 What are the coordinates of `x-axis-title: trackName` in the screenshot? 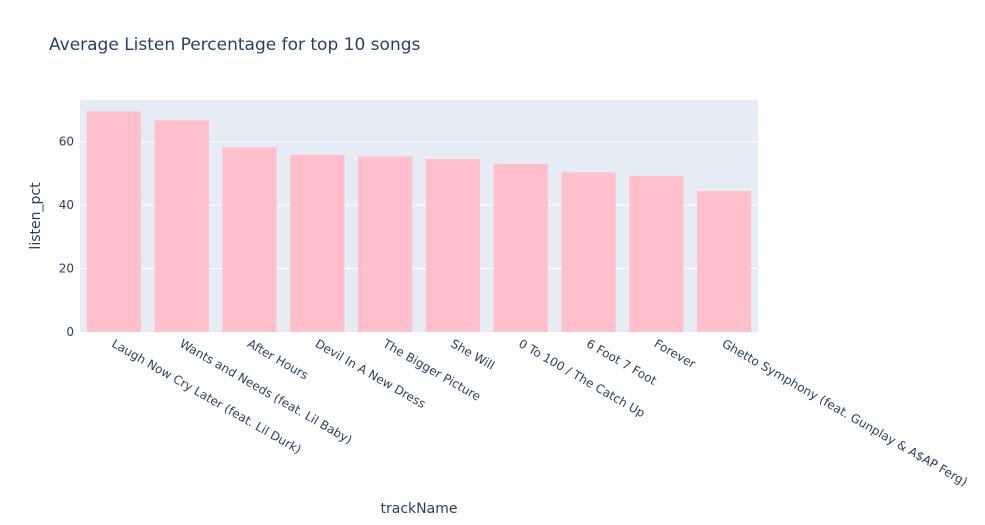 It's located at (419, 509).